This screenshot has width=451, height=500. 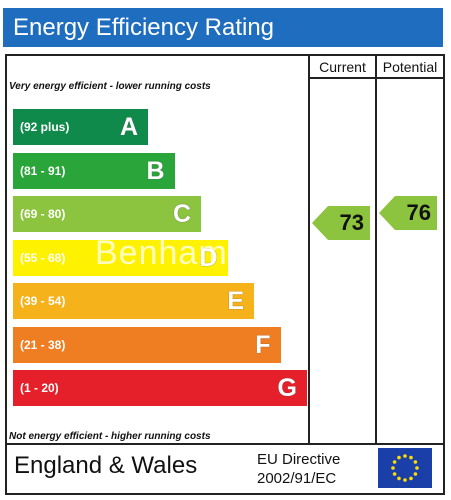 What do you see at coordinates (94, 170) in the screenshot?
I see `band-b: (81 - 91) B` at bounding box center [94, 170].